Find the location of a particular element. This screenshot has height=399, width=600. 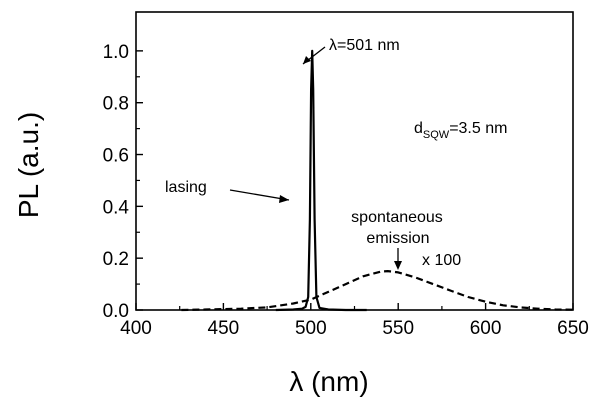

scale-factor-label: x 100 is located at coordinates (441, 260).